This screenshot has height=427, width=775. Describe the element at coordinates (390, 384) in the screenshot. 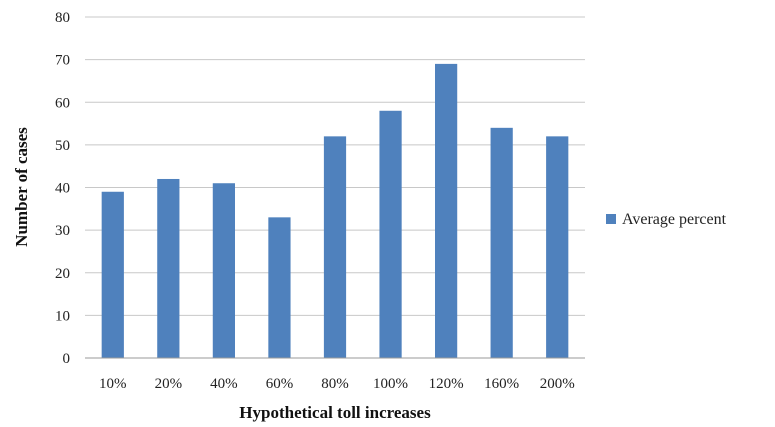

I see `x-tick-label: 100%` at that location.